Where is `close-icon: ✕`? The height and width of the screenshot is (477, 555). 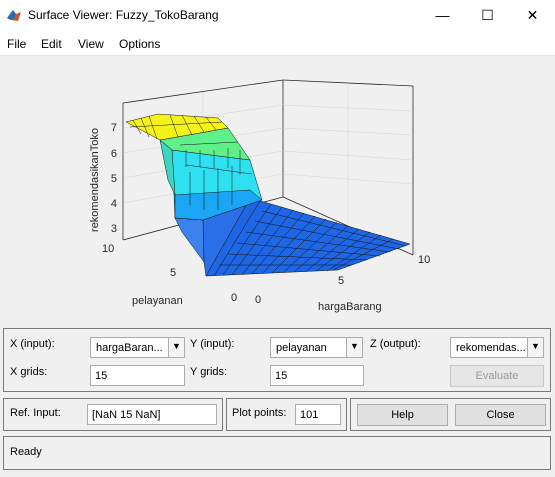 close-icon: ✕ is located at coordinates (532, 14).